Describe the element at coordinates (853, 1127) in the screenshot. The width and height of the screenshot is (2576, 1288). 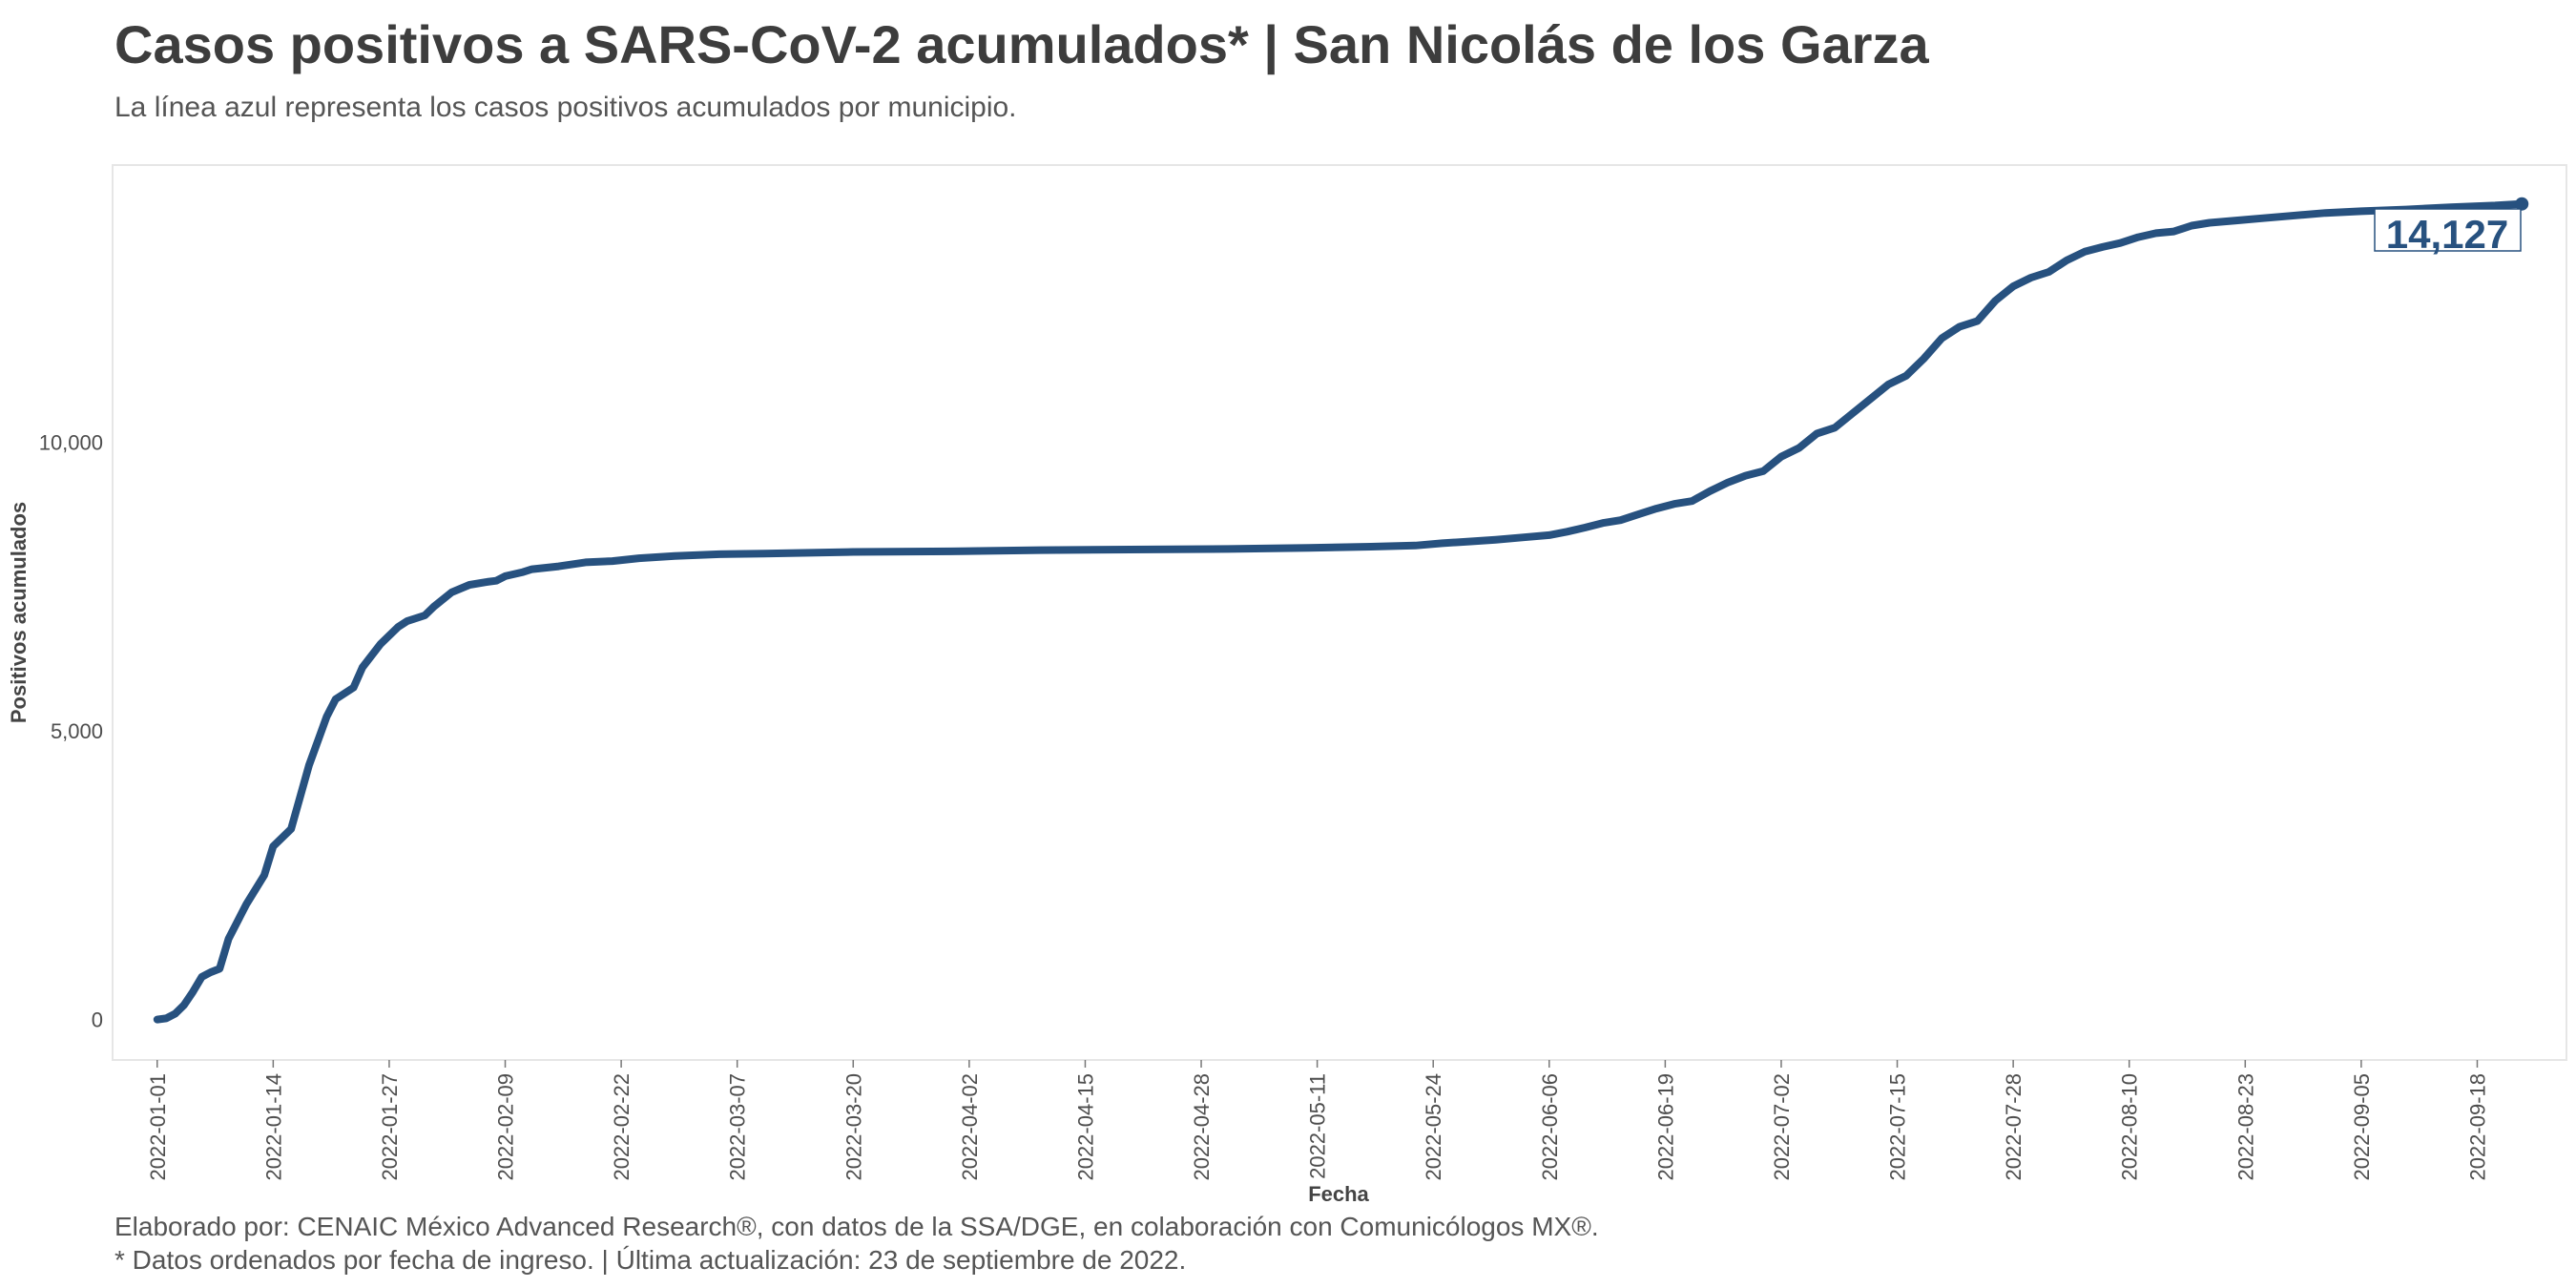
I see `x-tick-label: 2022-03-20` at that location.